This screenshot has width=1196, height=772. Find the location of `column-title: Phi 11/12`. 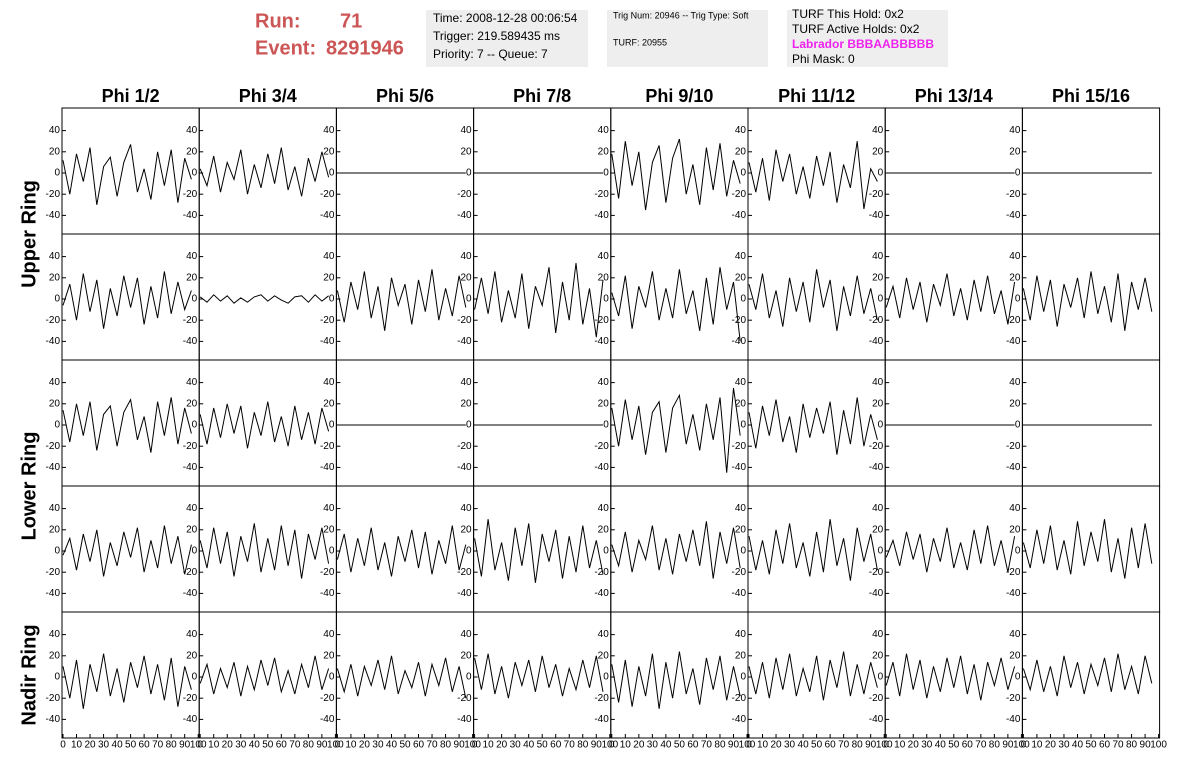

column-title: Phi 11/12 is located at coordinates (816, 96).